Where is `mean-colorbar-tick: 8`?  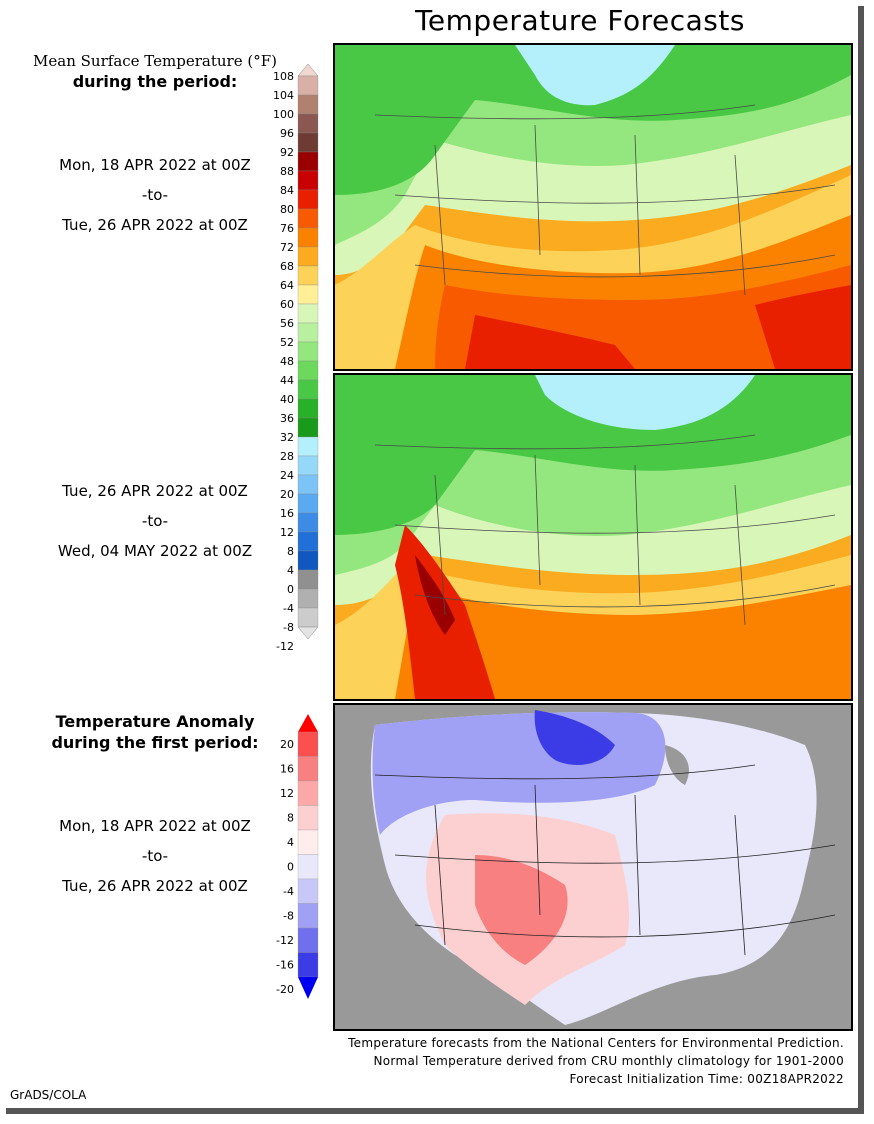 mean-colorbar-tick: 8 is located at coordinates (290, 551).